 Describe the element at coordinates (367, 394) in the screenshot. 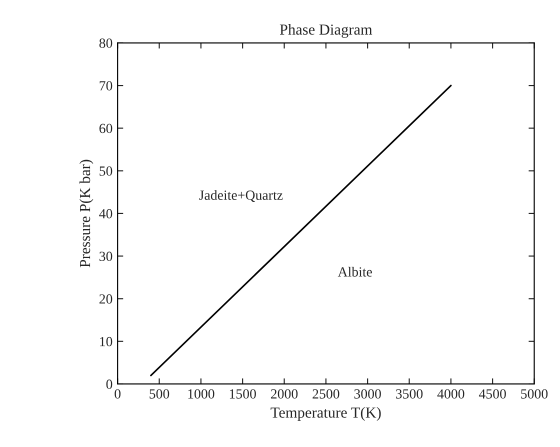

I see `x-tick-label: 3000` at that location.